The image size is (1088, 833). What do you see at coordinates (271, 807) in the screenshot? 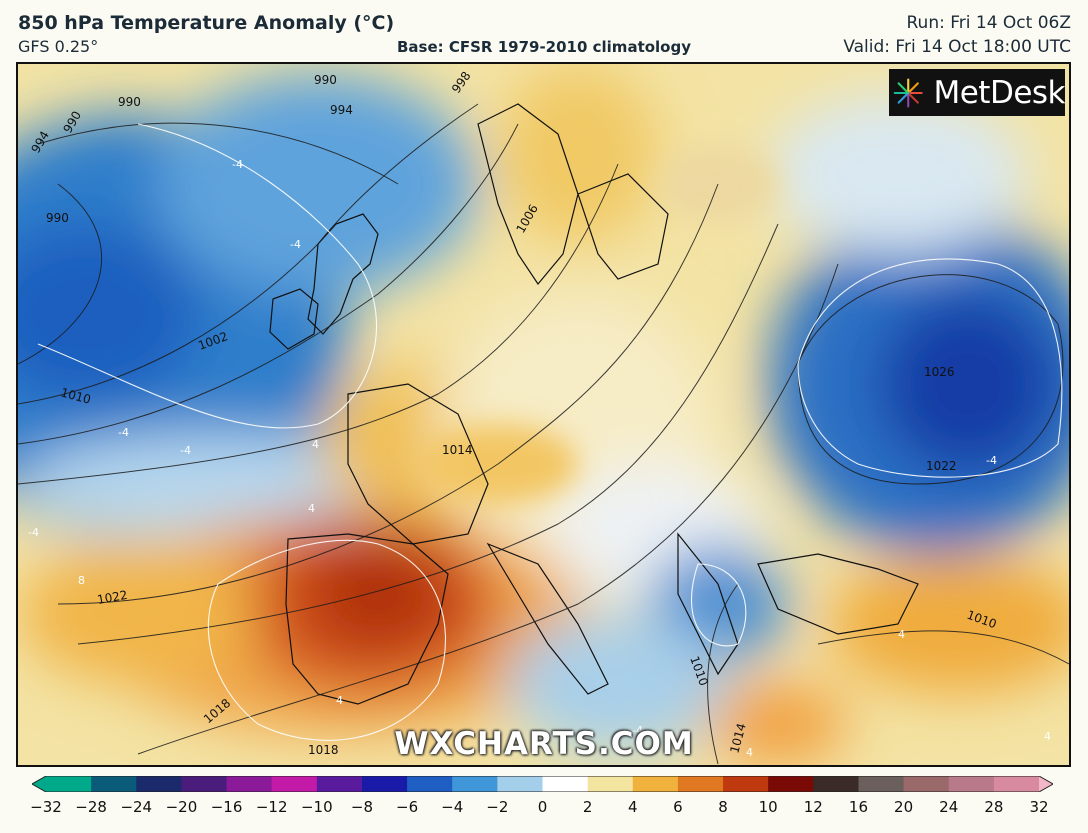
I see `colorbar-tick-label: −12` at bounding box center [271, 807].